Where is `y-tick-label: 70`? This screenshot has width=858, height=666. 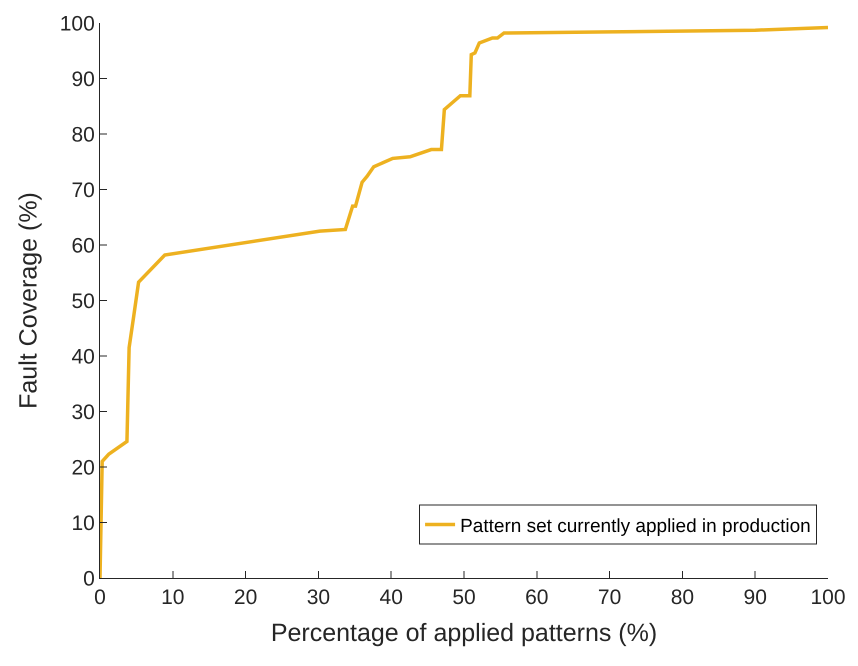
y-tick-label: 70 is located at coordinates (83, 190).